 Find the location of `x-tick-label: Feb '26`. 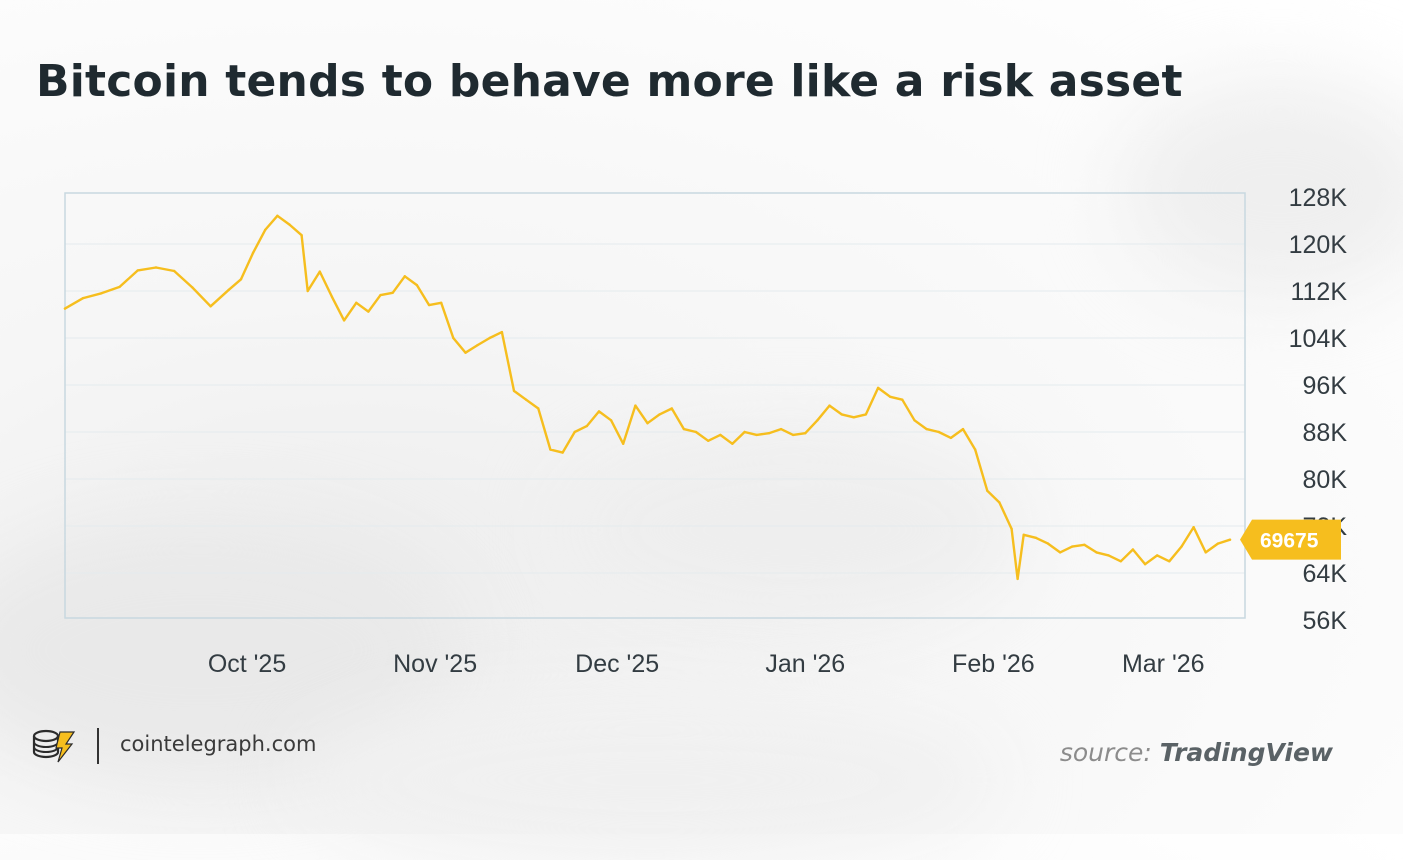

x-tick-label: Feb '26 is located at coordinates (993, 664).